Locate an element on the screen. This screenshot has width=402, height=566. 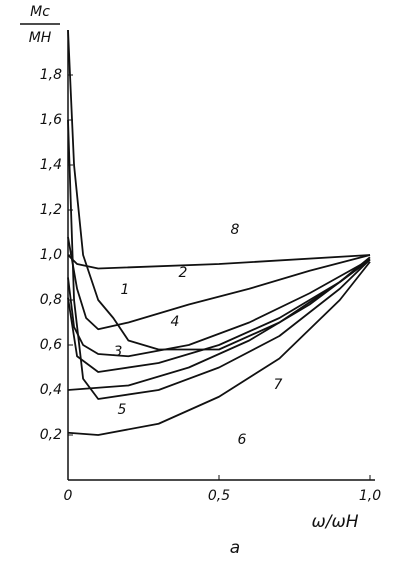
y-tick-label: 1,0 is located at coordinates (51, 255).